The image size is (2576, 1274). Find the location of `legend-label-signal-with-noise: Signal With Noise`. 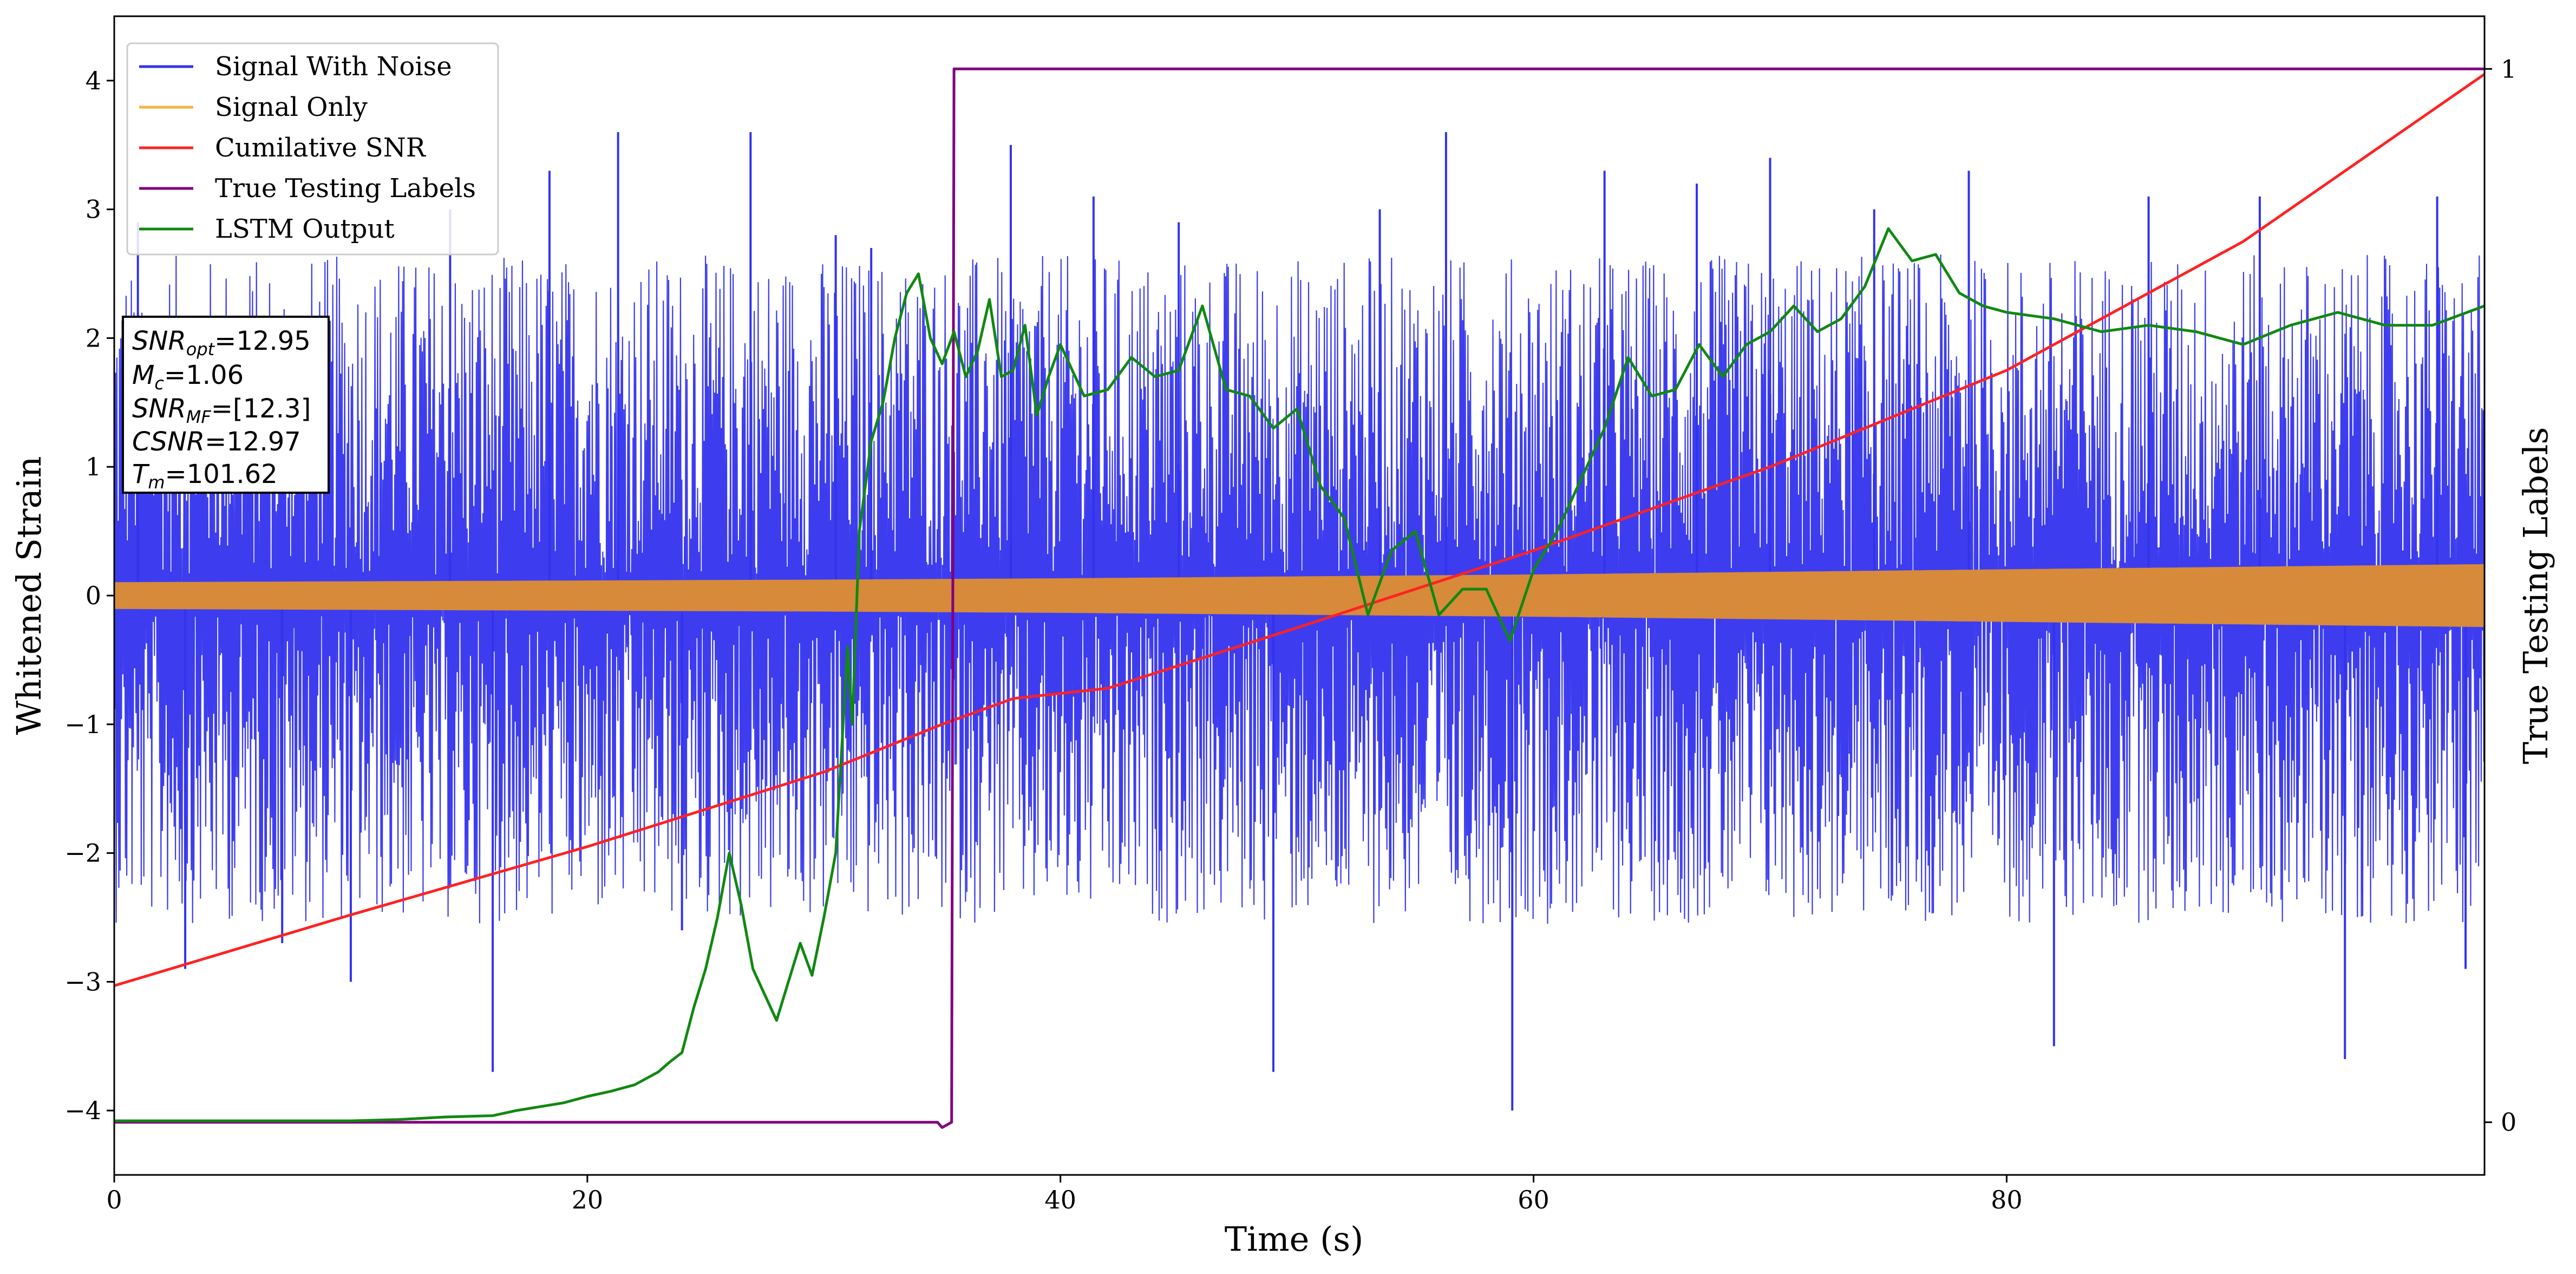

legend-label-signal-with-noise: Signal With Noise is located at coordinates (333, 66).